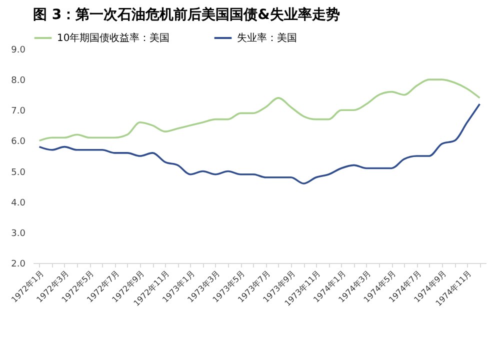  Describe the element at coordinates (18, 111) in the screenshot. I see `y-tick-label: 7.0` at that location.